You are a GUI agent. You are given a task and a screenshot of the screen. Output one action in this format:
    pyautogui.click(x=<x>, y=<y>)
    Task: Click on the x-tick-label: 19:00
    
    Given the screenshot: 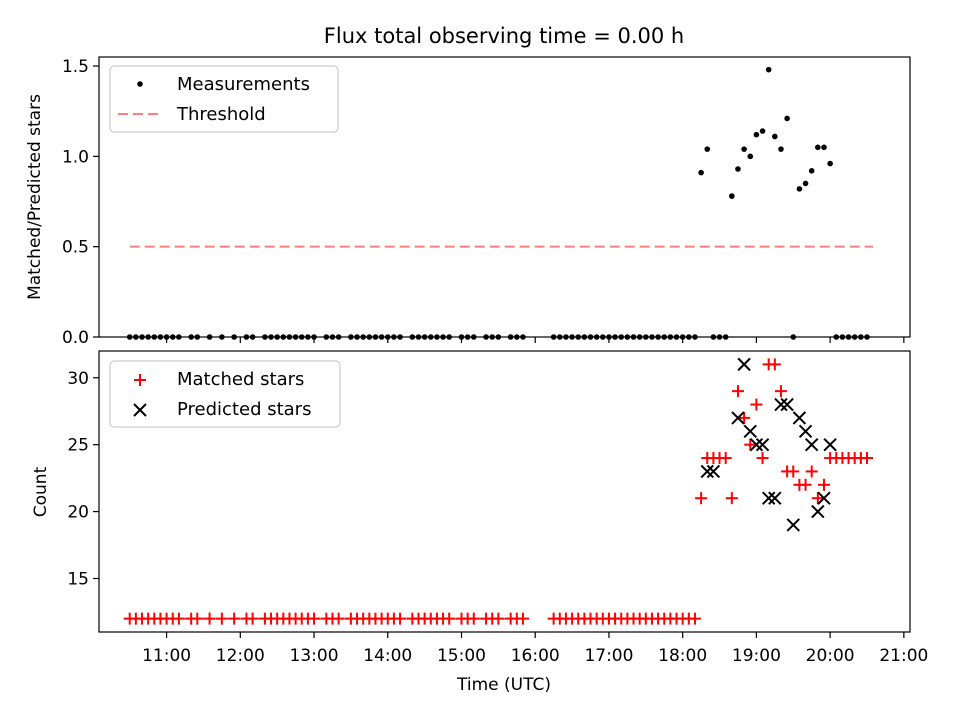 What is the action you would take?
    pyautogui.click(x=756, y=656)
    